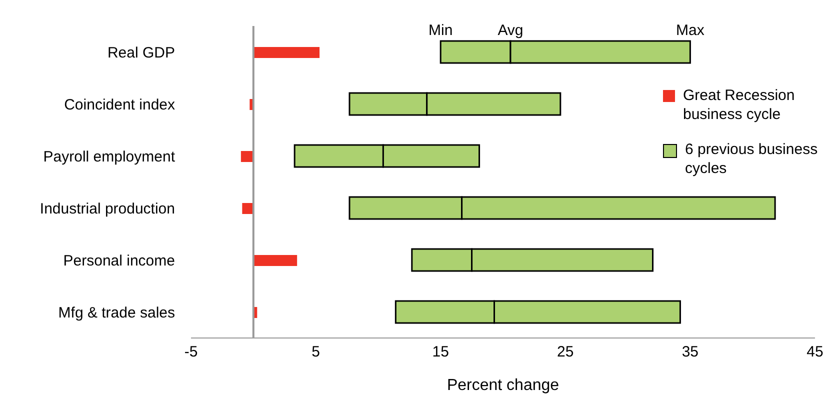 The image size is (833, 413). Describe the element at coordinates (752, 159) in the screenshot. I see `legend-label: 6 previous business cycles` at that location.